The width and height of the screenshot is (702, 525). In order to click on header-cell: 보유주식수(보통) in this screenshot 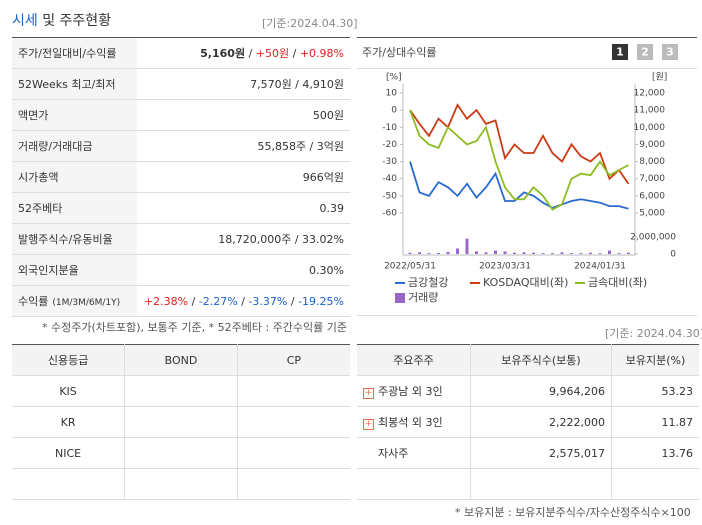, I will do `click(541, 360)`.